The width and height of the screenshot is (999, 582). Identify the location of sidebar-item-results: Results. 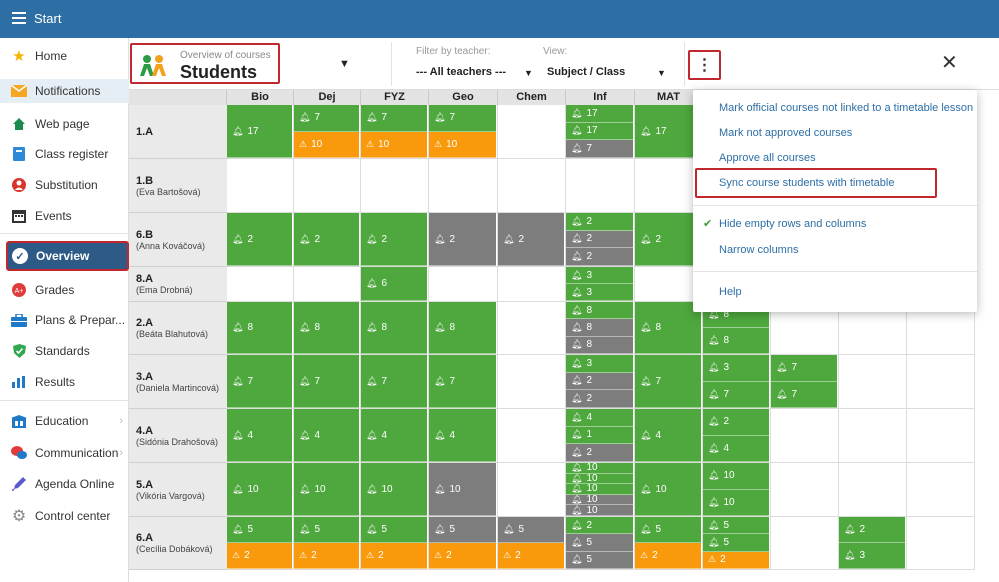
(64, 382).